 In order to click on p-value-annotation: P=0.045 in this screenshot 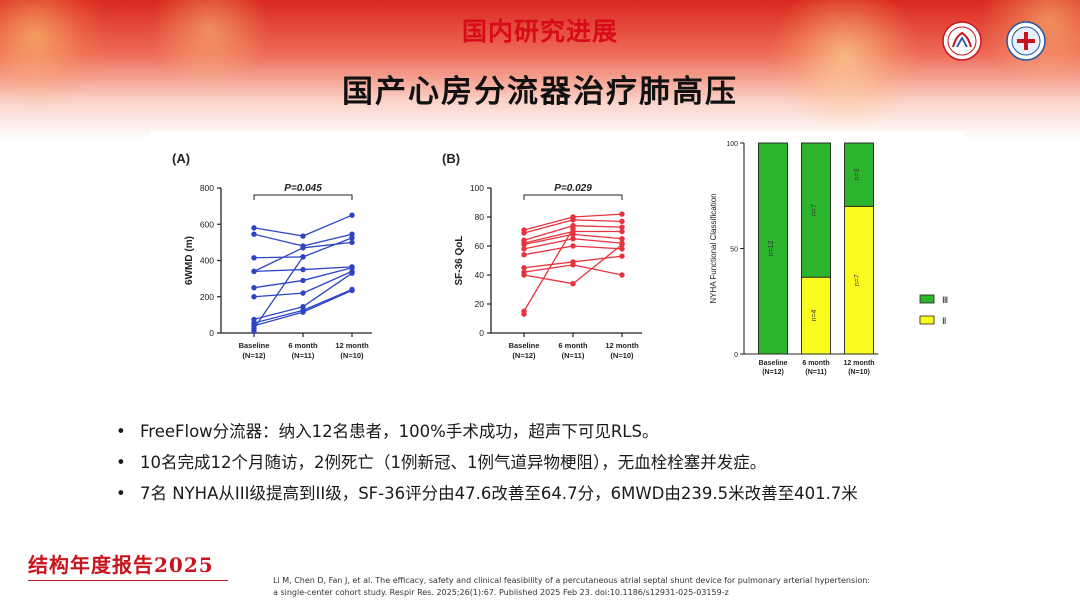, I will do `click(303, 188)`.